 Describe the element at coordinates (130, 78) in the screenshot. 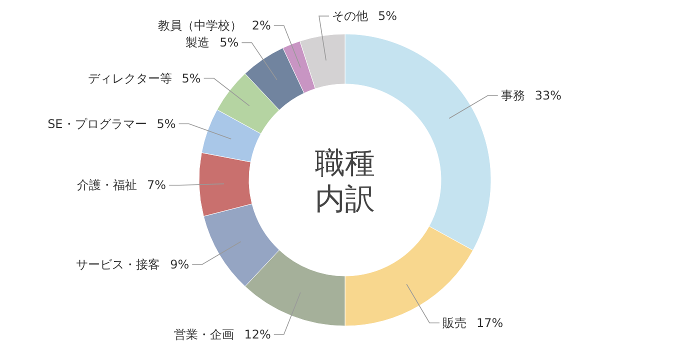

I see `slice-label: ディレクター等` at that location.